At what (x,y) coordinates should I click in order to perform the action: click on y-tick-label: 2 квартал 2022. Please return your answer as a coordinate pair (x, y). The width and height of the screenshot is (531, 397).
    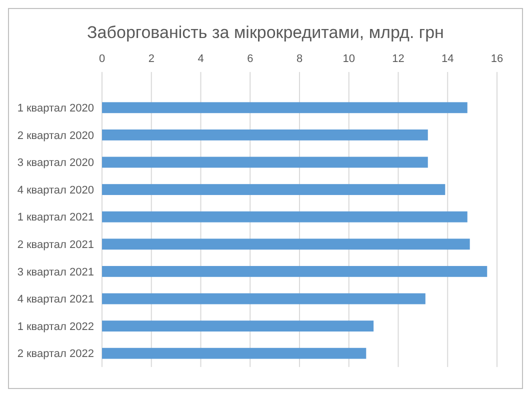
    Looking at the image, I should click on (55, 354).